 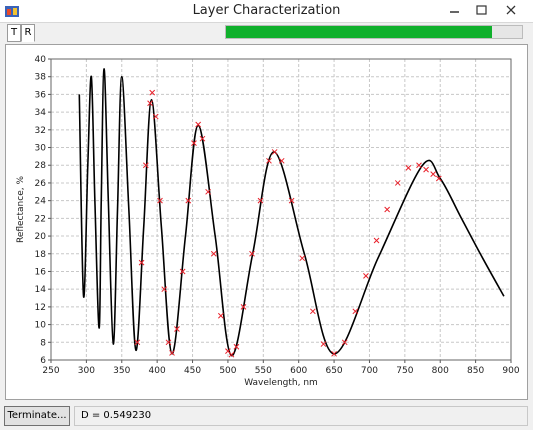 I want to click on y-tick-label: 22, so click(x=40, y=219).